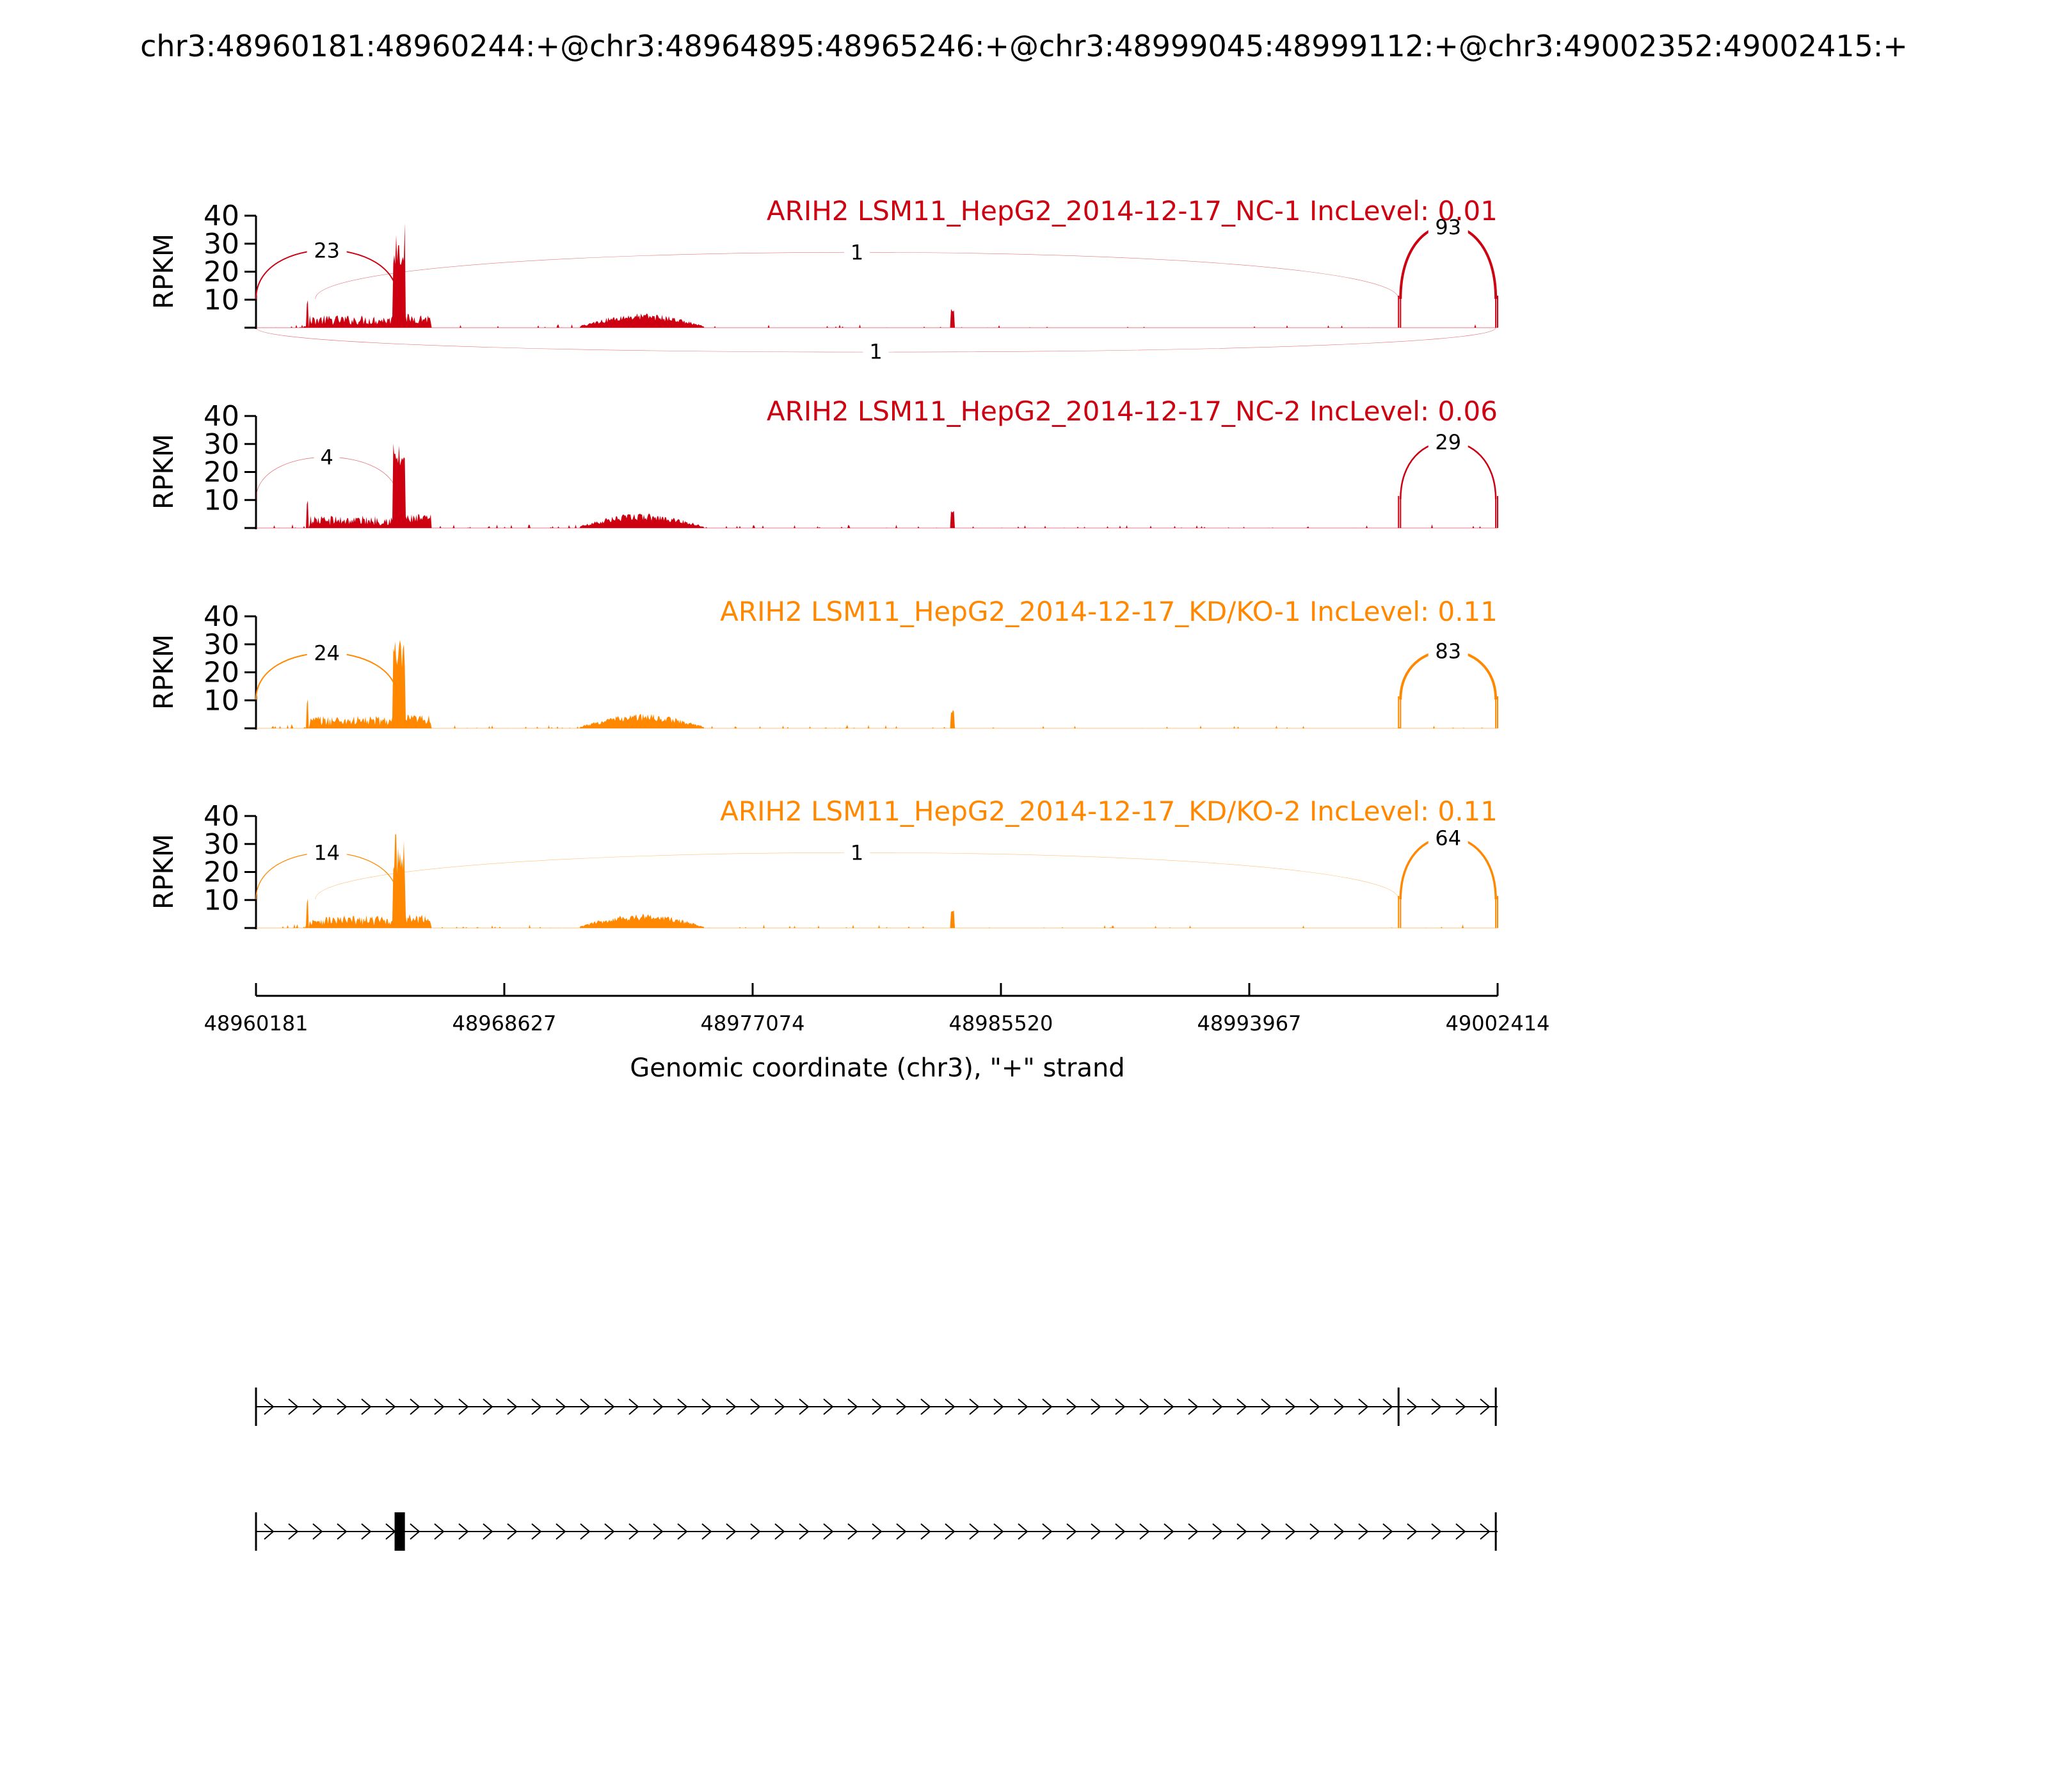 The image size is (2048, 1792). I want to click on junction-count: 64, so click(1448, 838).